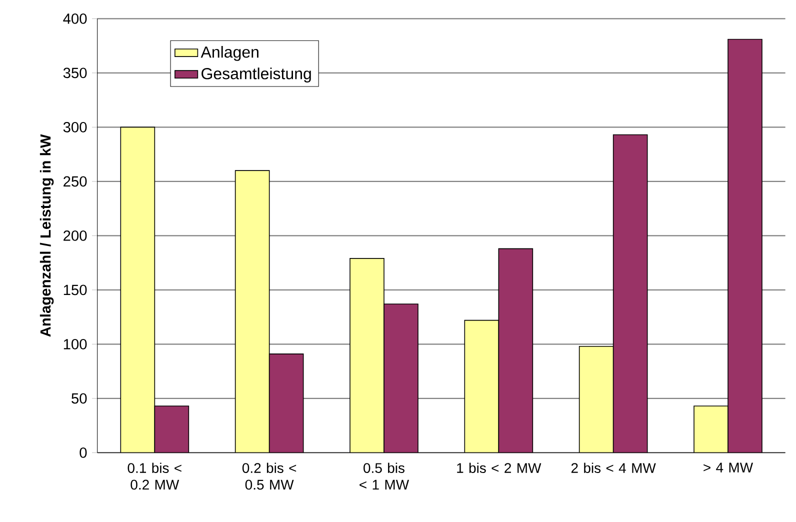 This screenshot has width=796, height=522. I want to click on x-tick-label: 2 bis < 4 MW, so click(613, 468).